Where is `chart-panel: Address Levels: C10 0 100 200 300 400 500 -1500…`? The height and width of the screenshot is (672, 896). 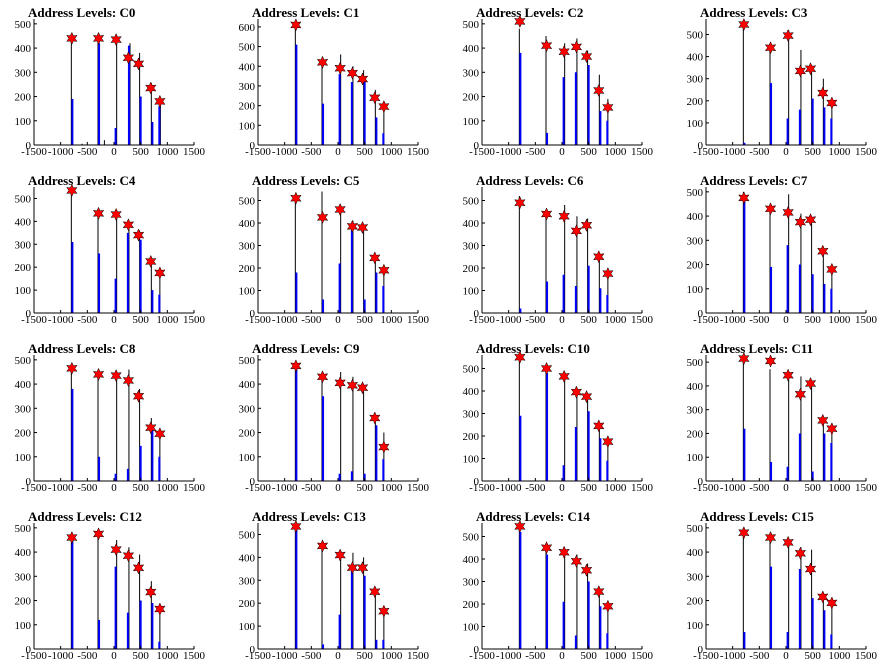
chart-panel: Address Levels: C10 0 100 200 300 400 500 -1500… is located at coordinates (560, 420).